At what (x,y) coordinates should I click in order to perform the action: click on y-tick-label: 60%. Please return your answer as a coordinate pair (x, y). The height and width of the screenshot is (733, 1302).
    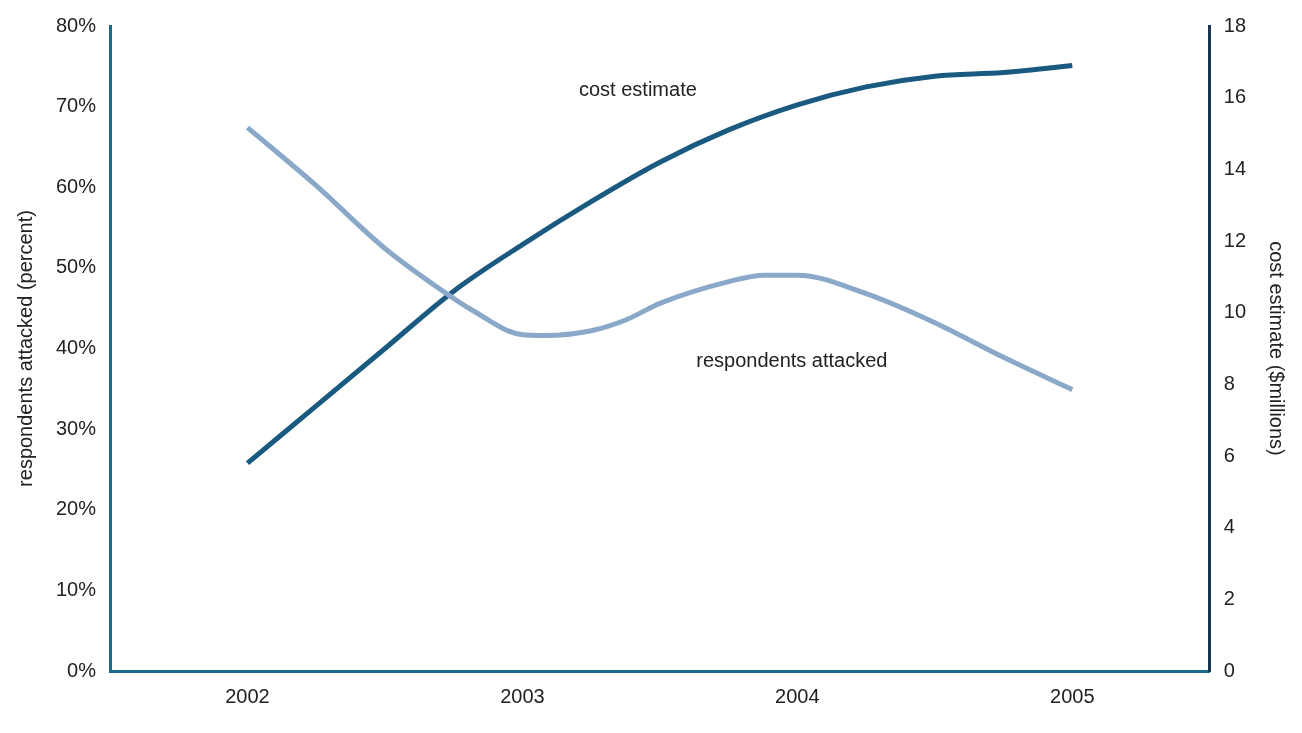
    Looking at the image, I should click on (76, 185).